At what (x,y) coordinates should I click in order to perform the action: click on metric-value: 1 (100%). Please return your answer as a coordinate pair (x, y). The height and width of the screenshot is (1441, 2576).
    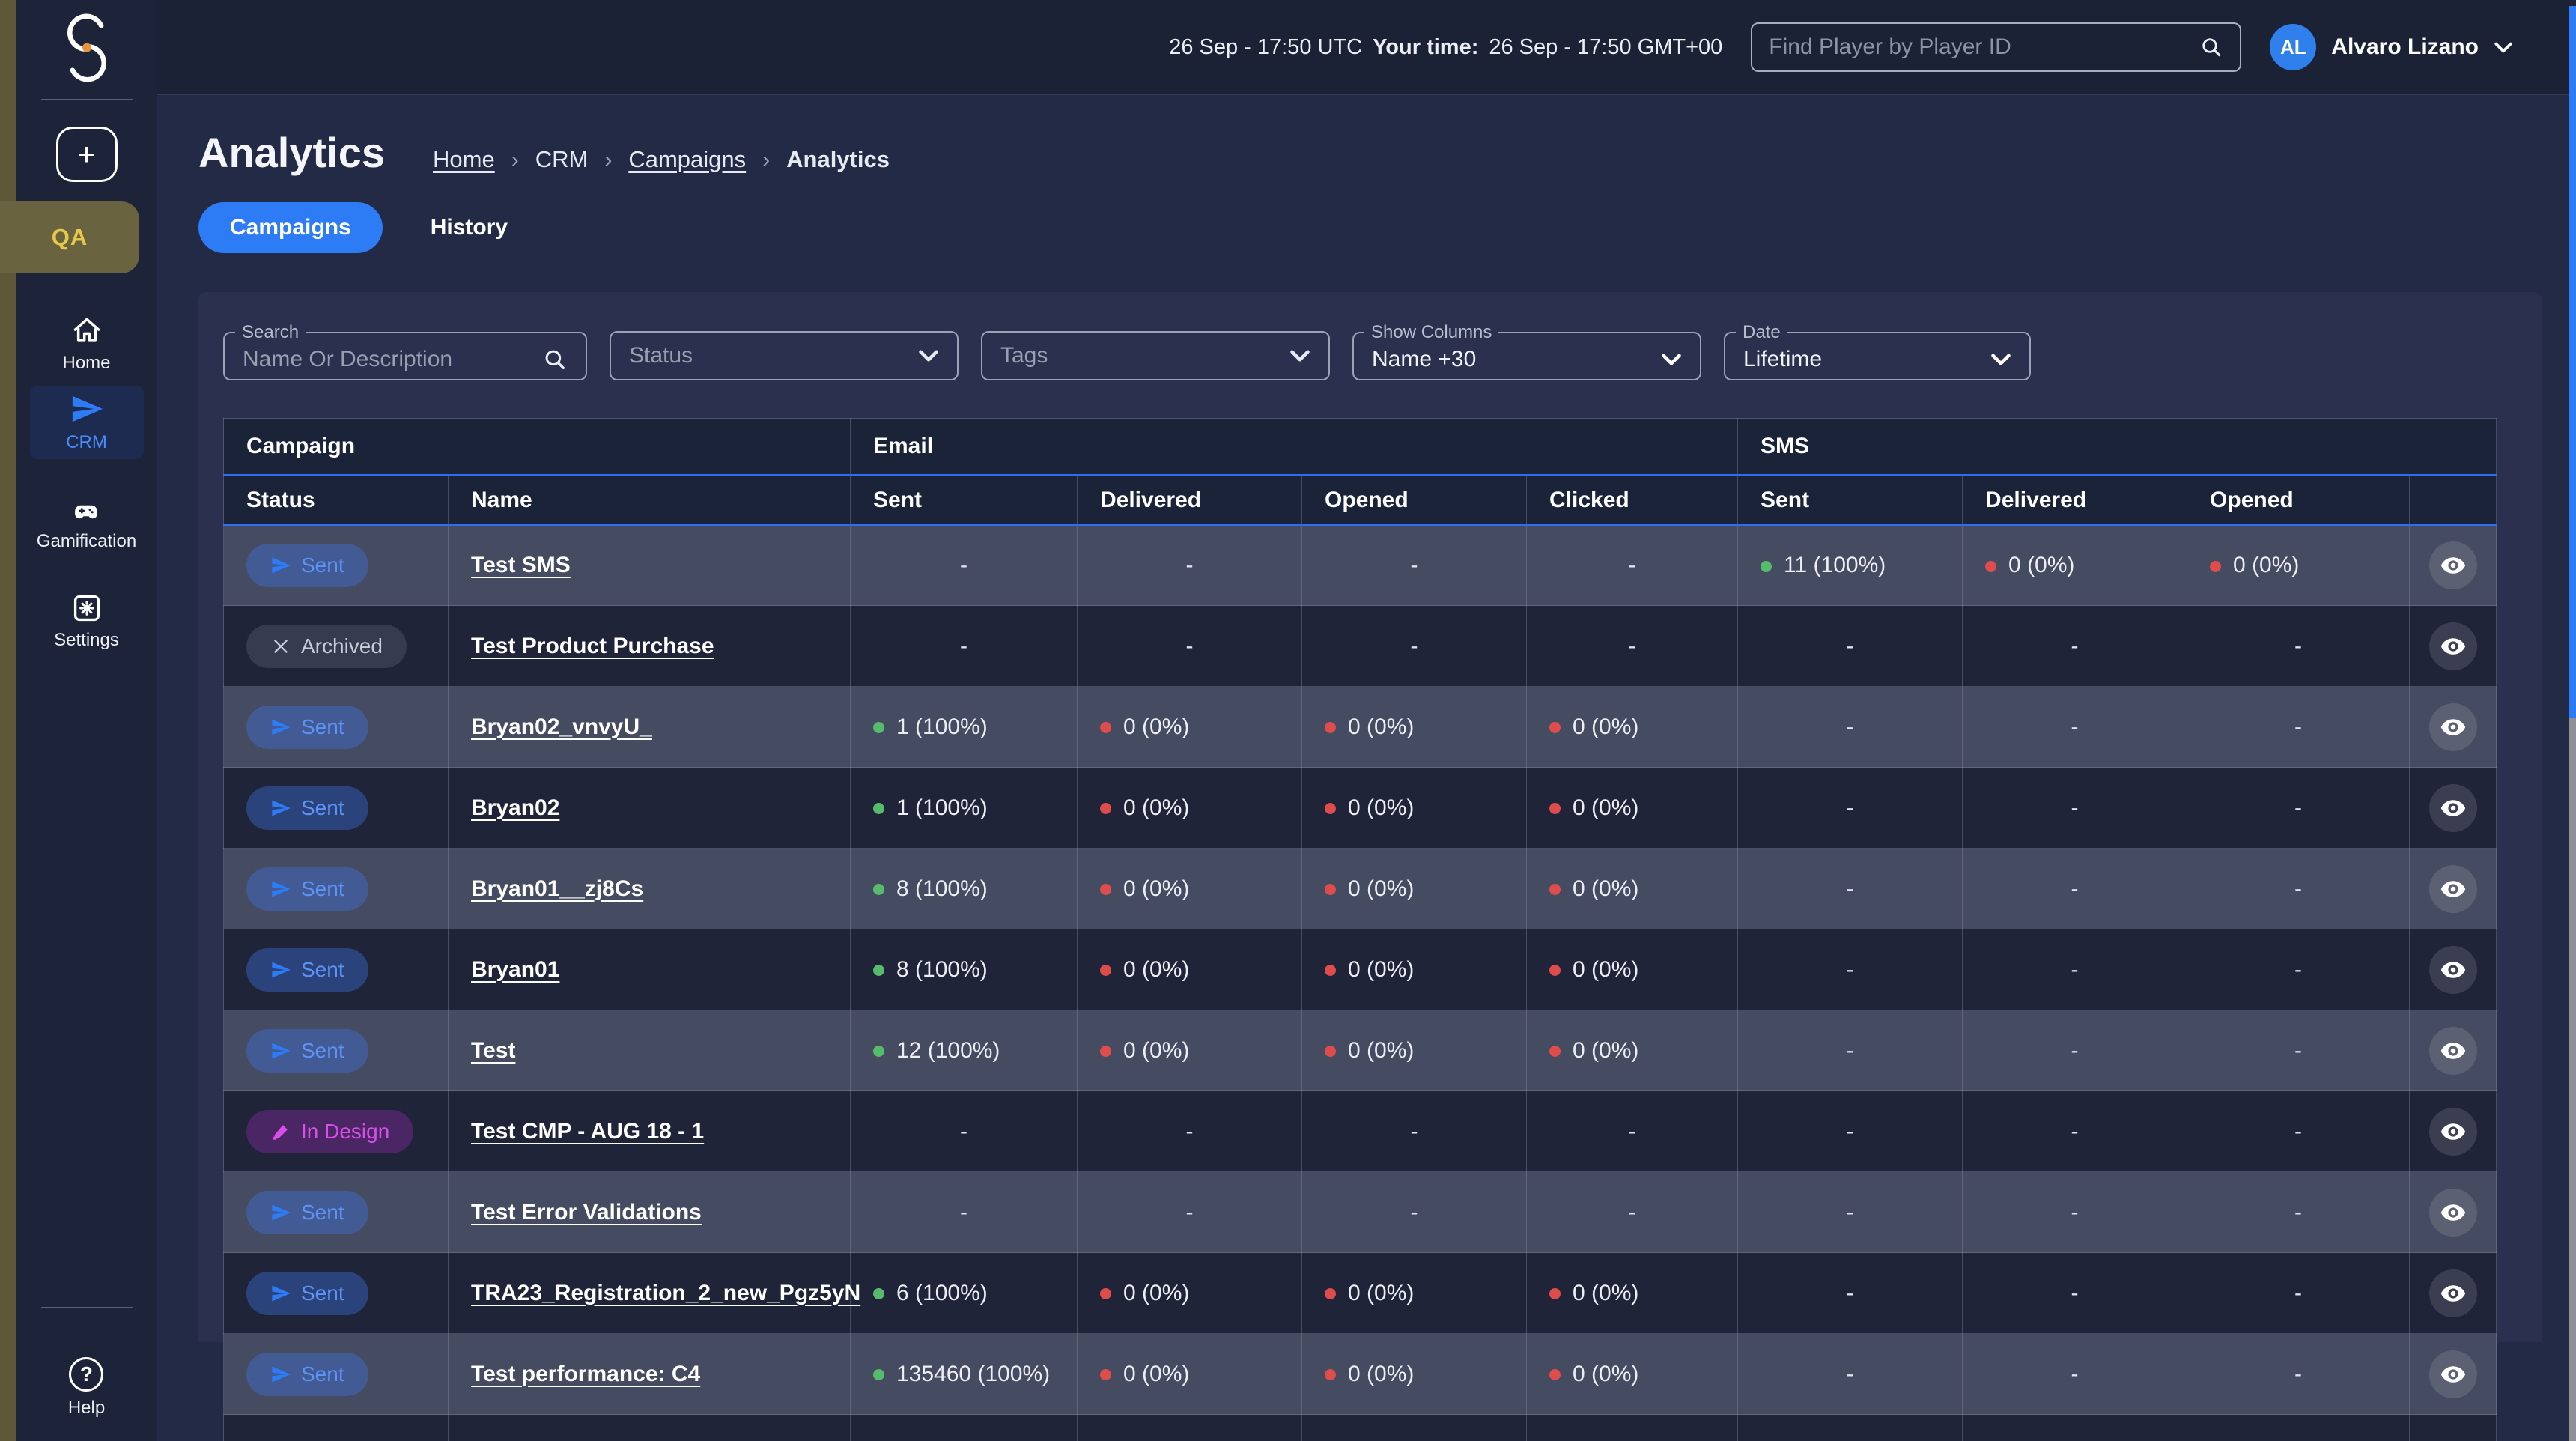
    Looking at the image, I should click on (942, 727).